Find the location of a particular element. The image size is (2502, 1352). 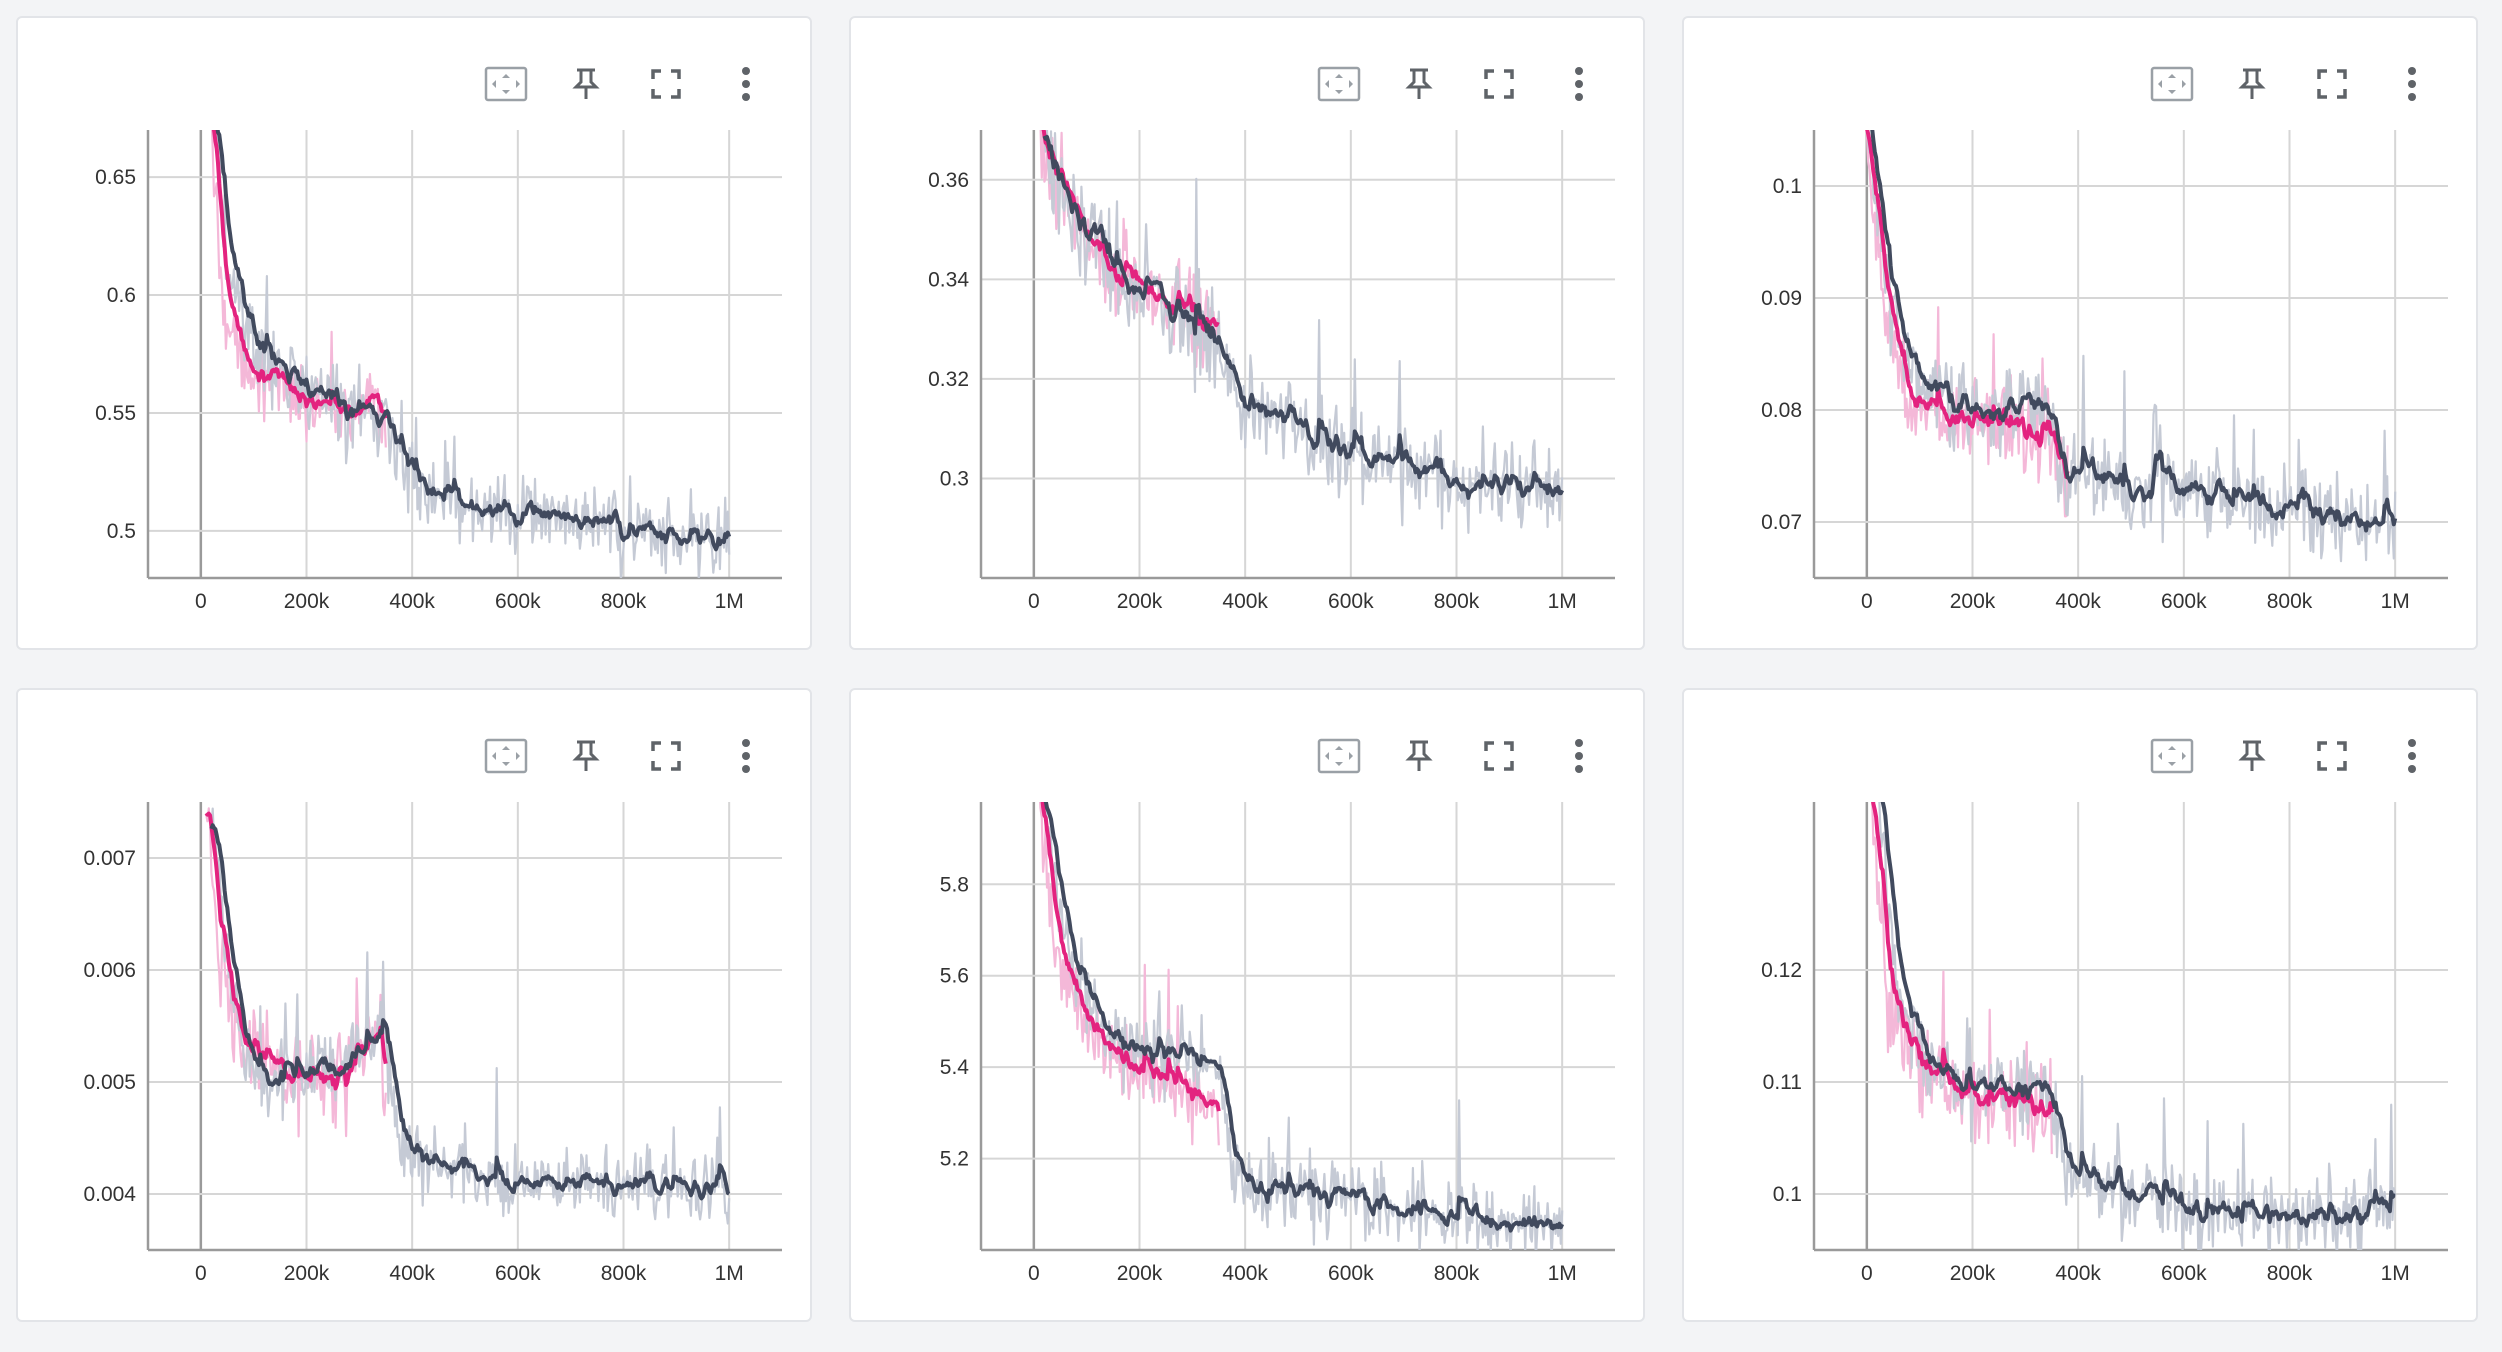

y-tick-label: 5.2 is located at coordinates (954, 1159).